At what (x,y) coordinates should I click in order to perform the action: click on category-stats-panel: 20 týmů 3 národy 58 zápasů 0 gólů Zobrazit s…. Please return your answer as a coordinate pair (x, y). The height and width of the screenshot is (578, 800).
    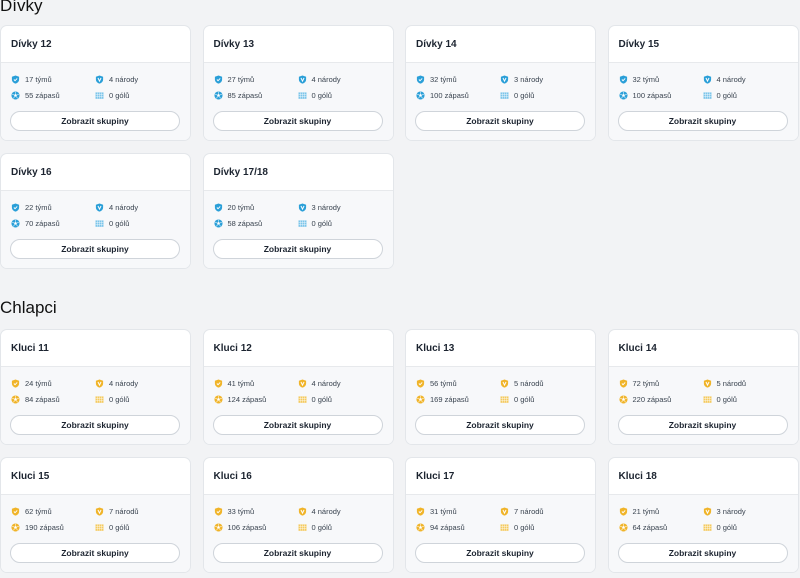
    Looking at the image, I should click on (298, 229).